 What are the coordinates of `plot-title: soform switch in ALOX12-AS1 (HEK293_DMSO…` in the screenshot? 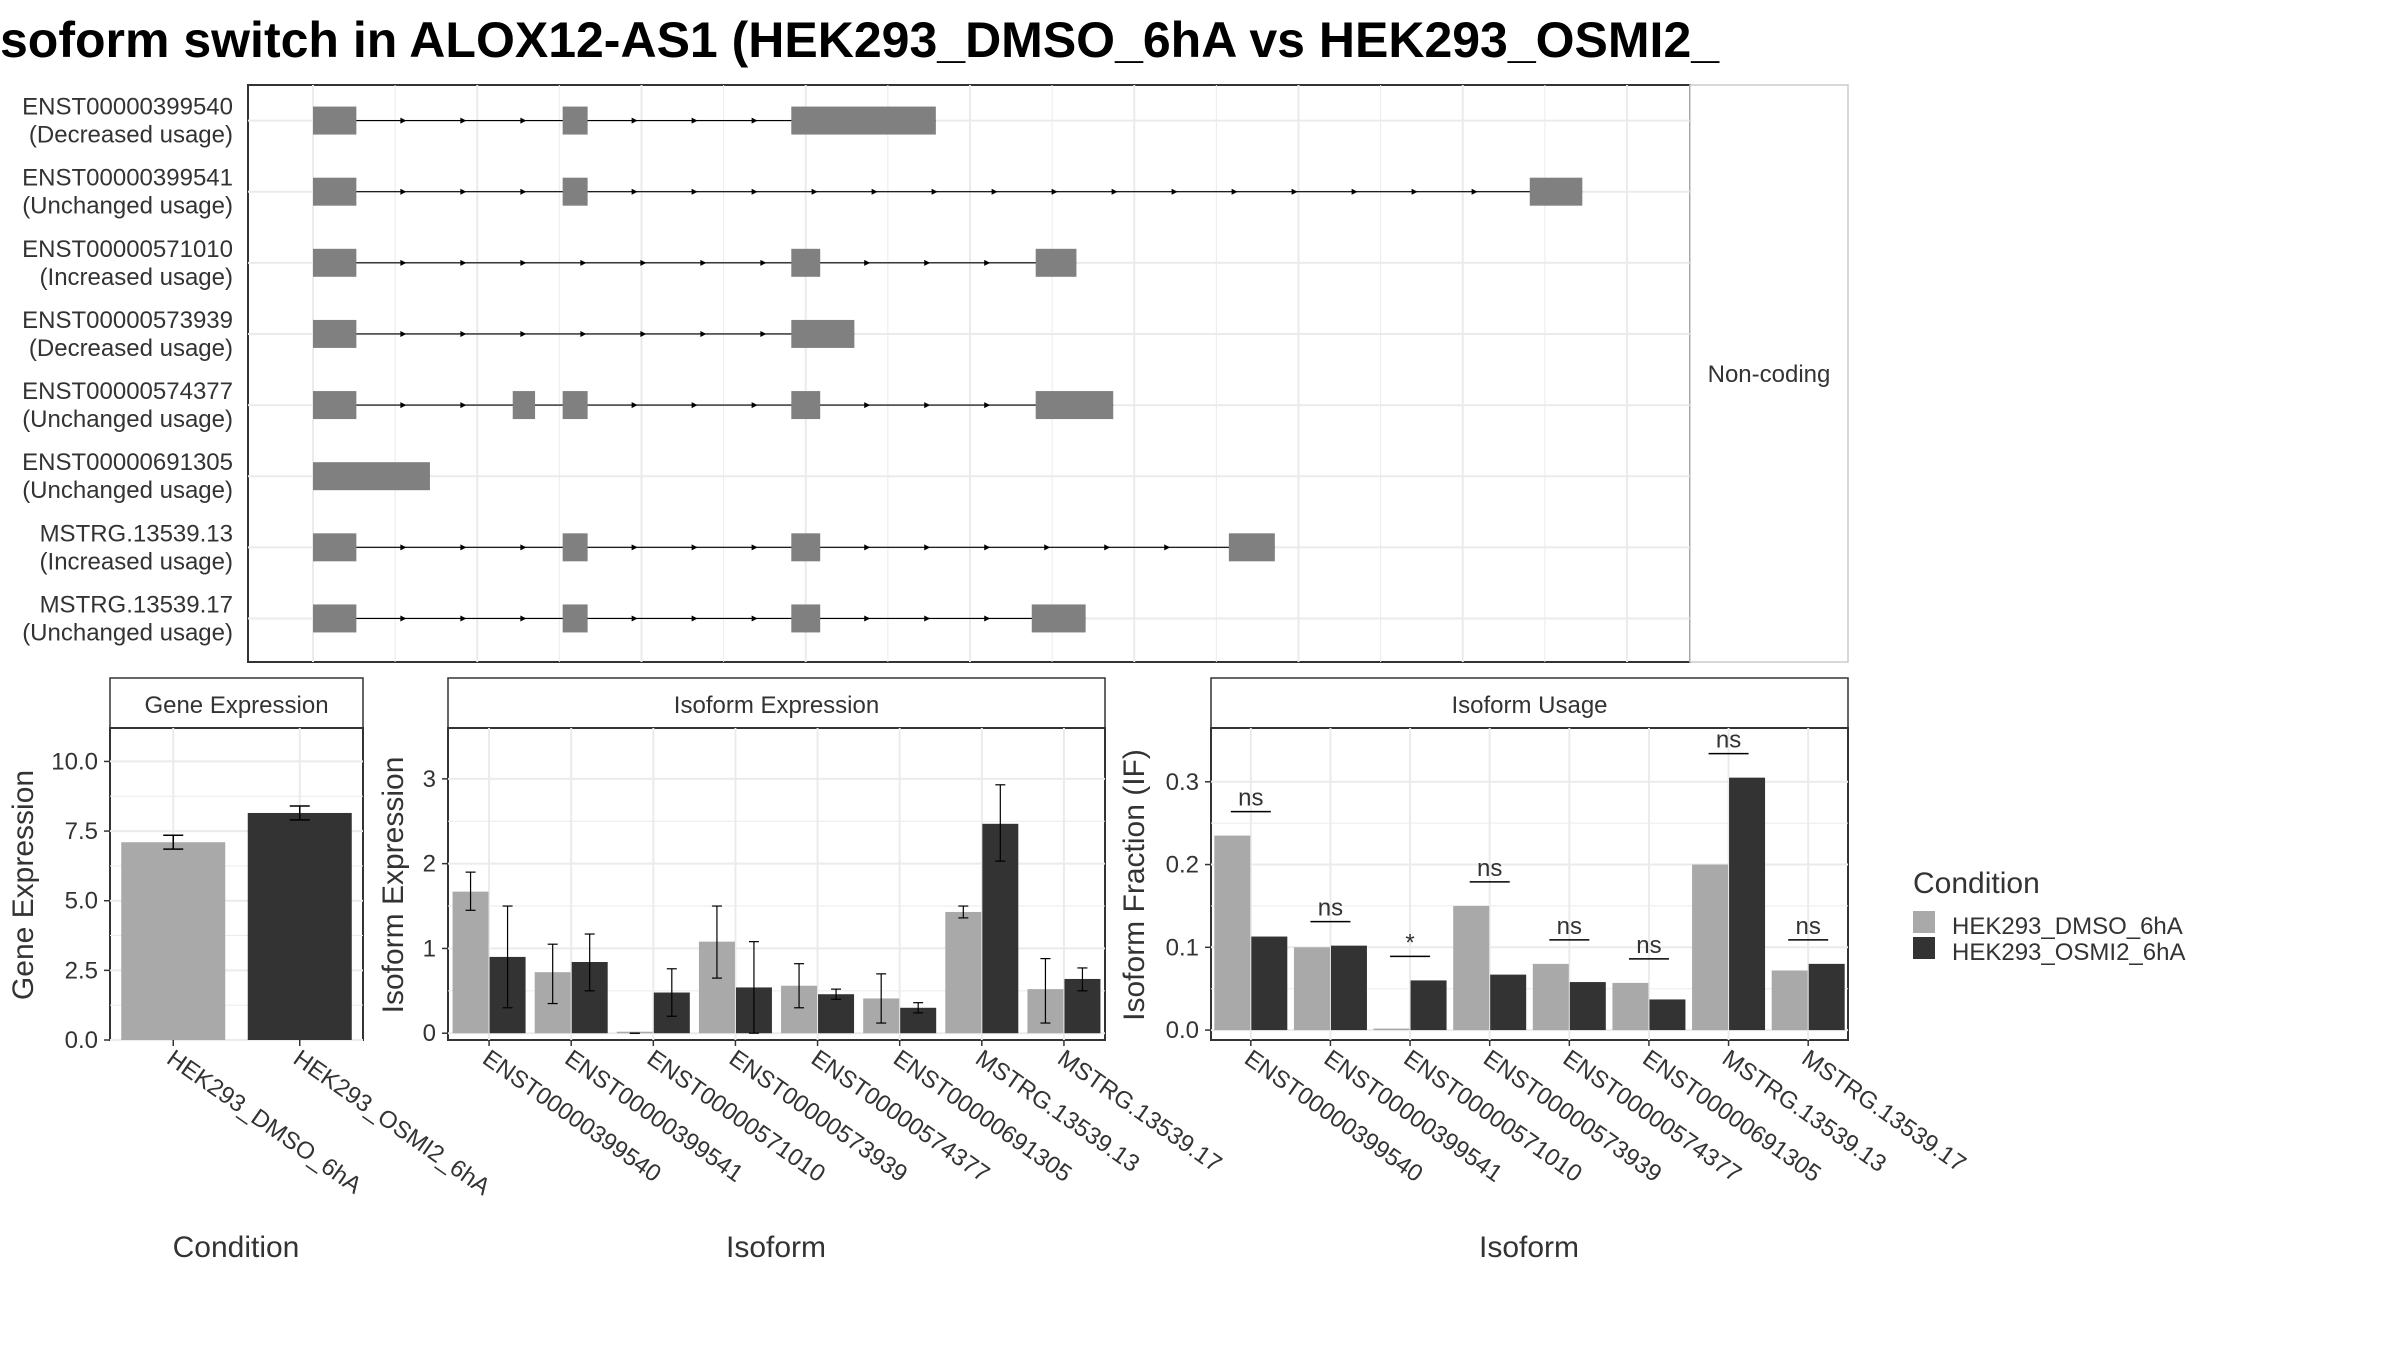 It's located at (860, 40).